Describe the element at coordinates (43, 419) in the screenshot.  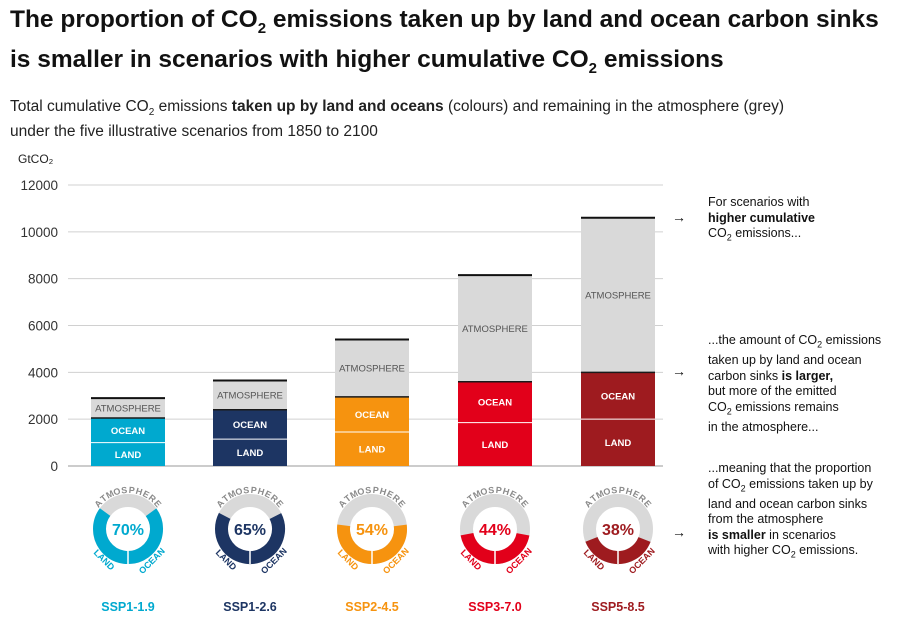
I see `y-tick-label: 2000` at that location.